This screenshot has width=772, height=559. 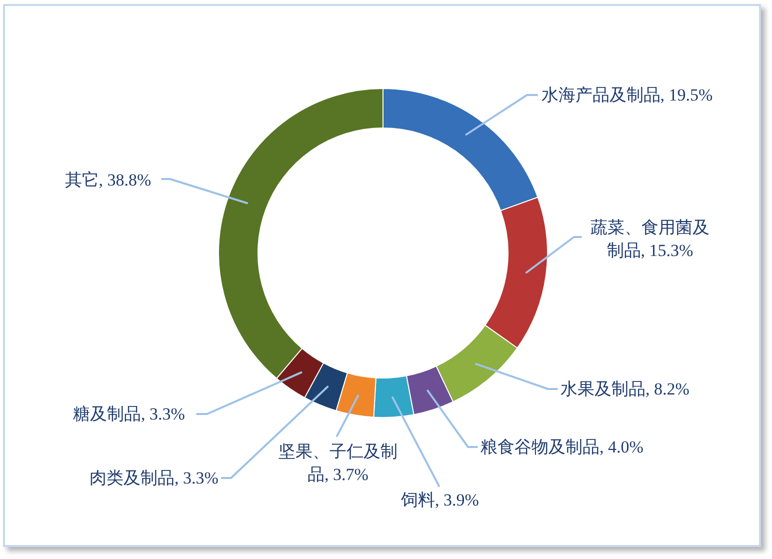 What do you see at coordinates (562, 447) in the screenshot?
I see `slice-label: 粮食谷物及制品, 4.0%` at bounding box center [562, 447].